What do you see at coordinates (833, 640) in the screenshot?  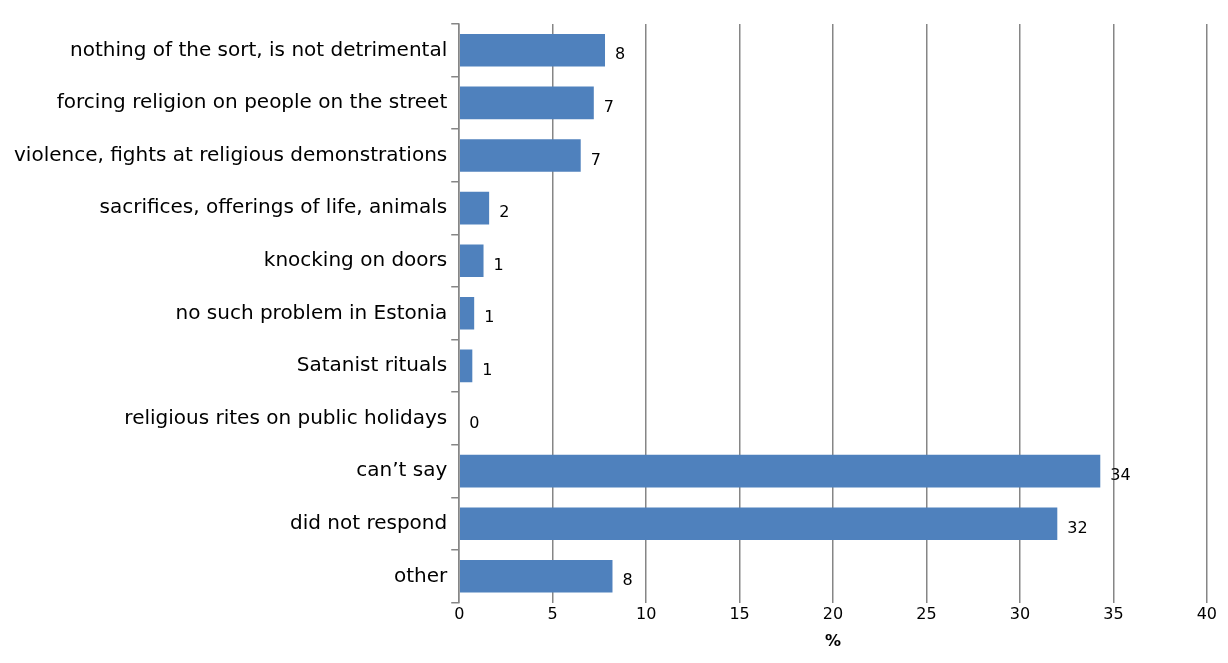 I see `x-axis-title: %` at bounding box center [833, 640].